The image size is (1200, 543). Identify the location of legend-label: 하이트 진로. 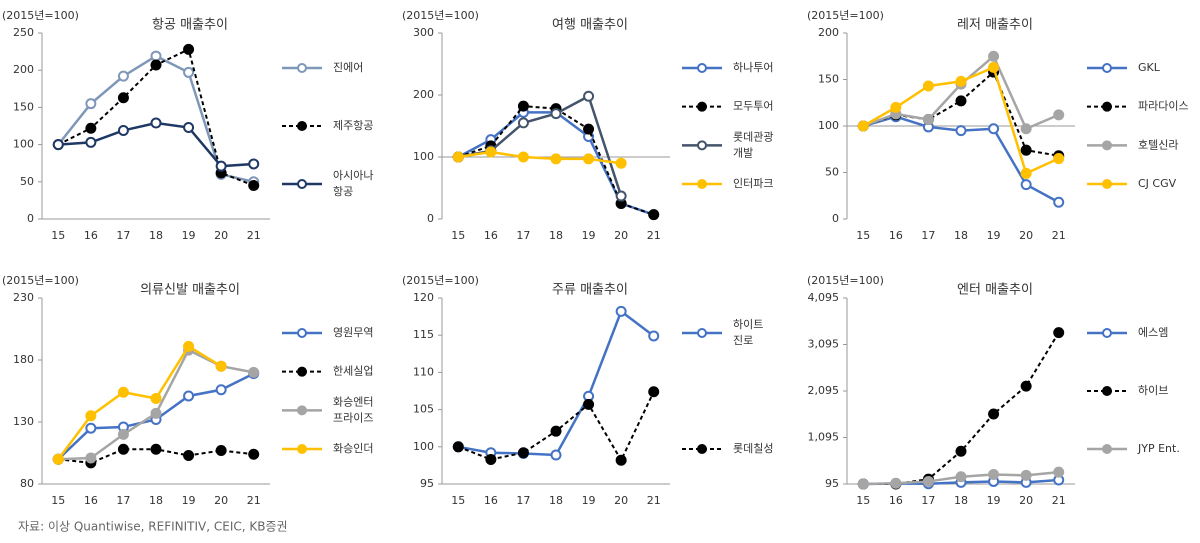
(748, 332).